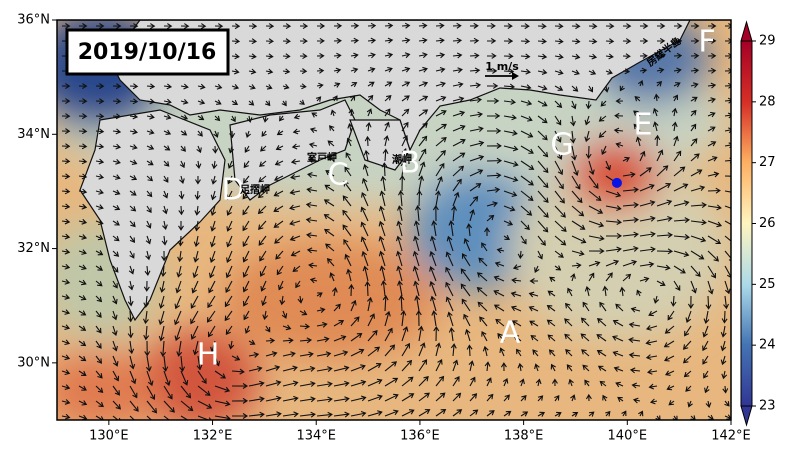  Describe the element at coordinates (232, 190) in the screenshot. I see `region-label: D` at that location.